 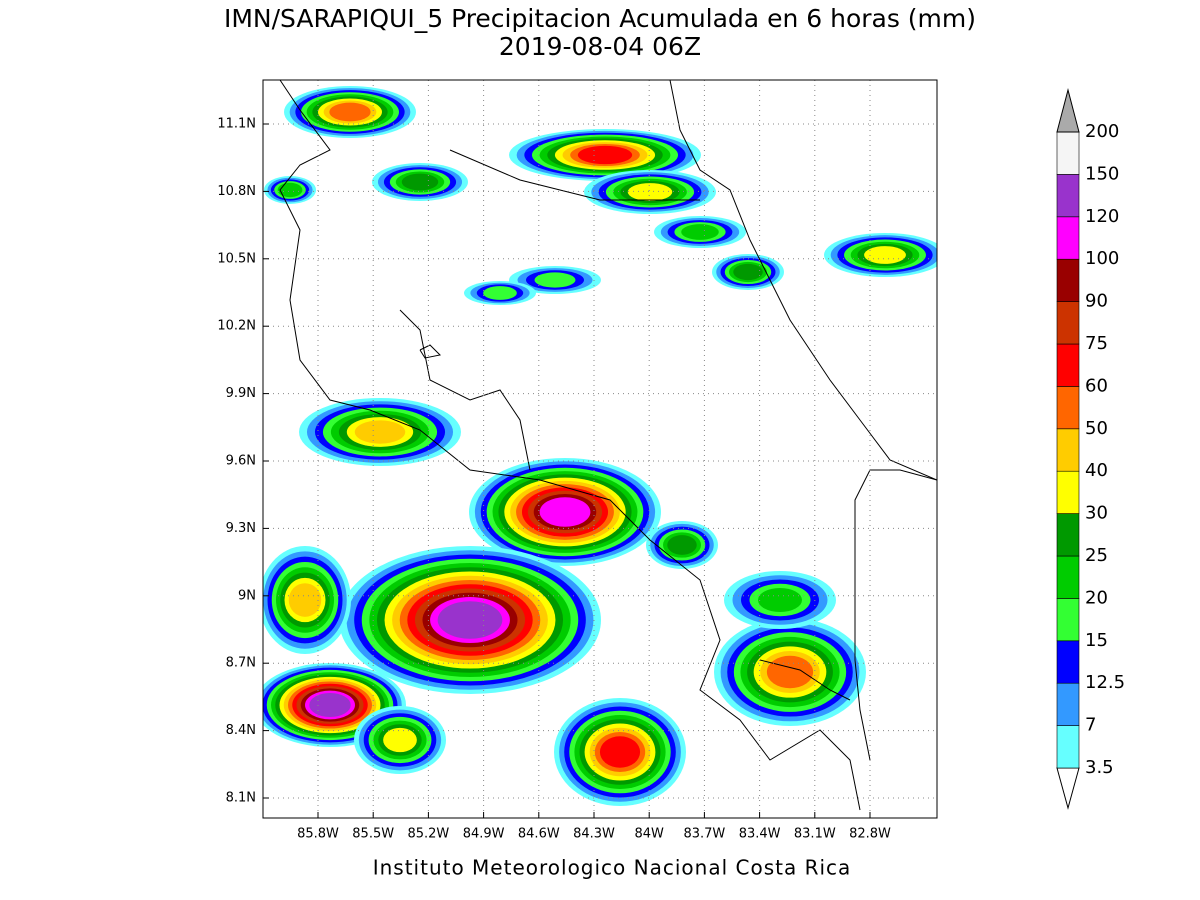 What do you see at coordinates (241, 798) in the screenshot?
I see `lat-tick-label: 8.1N` at bounding box center [241, 798].